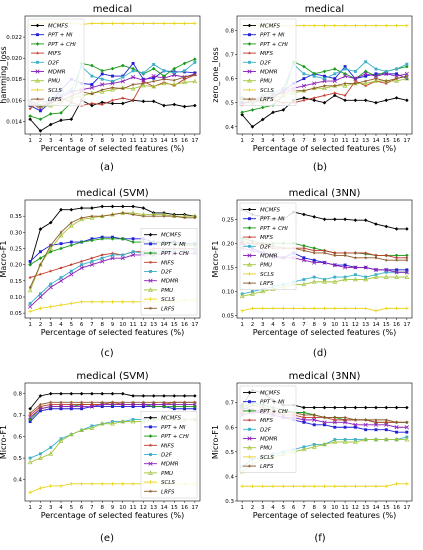 The image size is (423, 550). What do you see at coordinates (184, 508) in the screenshot?
I see `x-tick-label: 16` at bounding box center [184, 508].